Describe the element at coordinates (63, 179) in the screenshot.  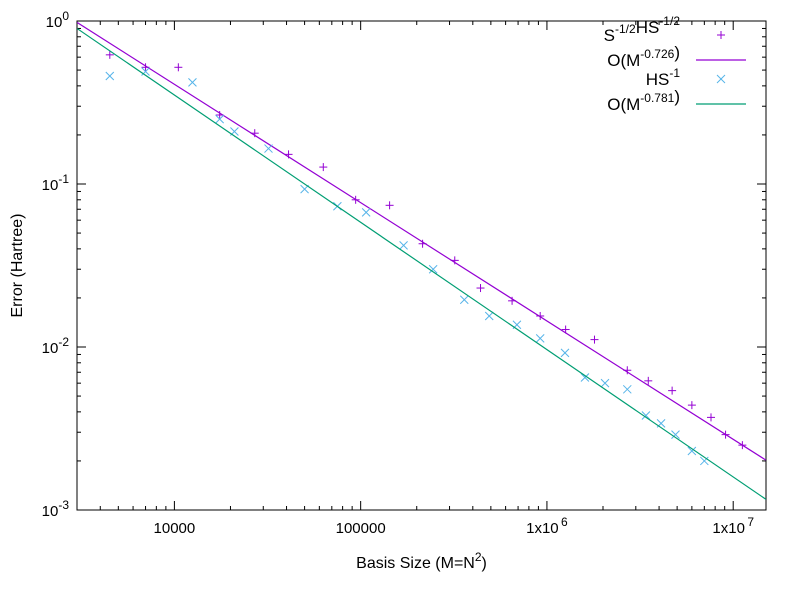
I see `y-tick-label-exp: -1` at that location.